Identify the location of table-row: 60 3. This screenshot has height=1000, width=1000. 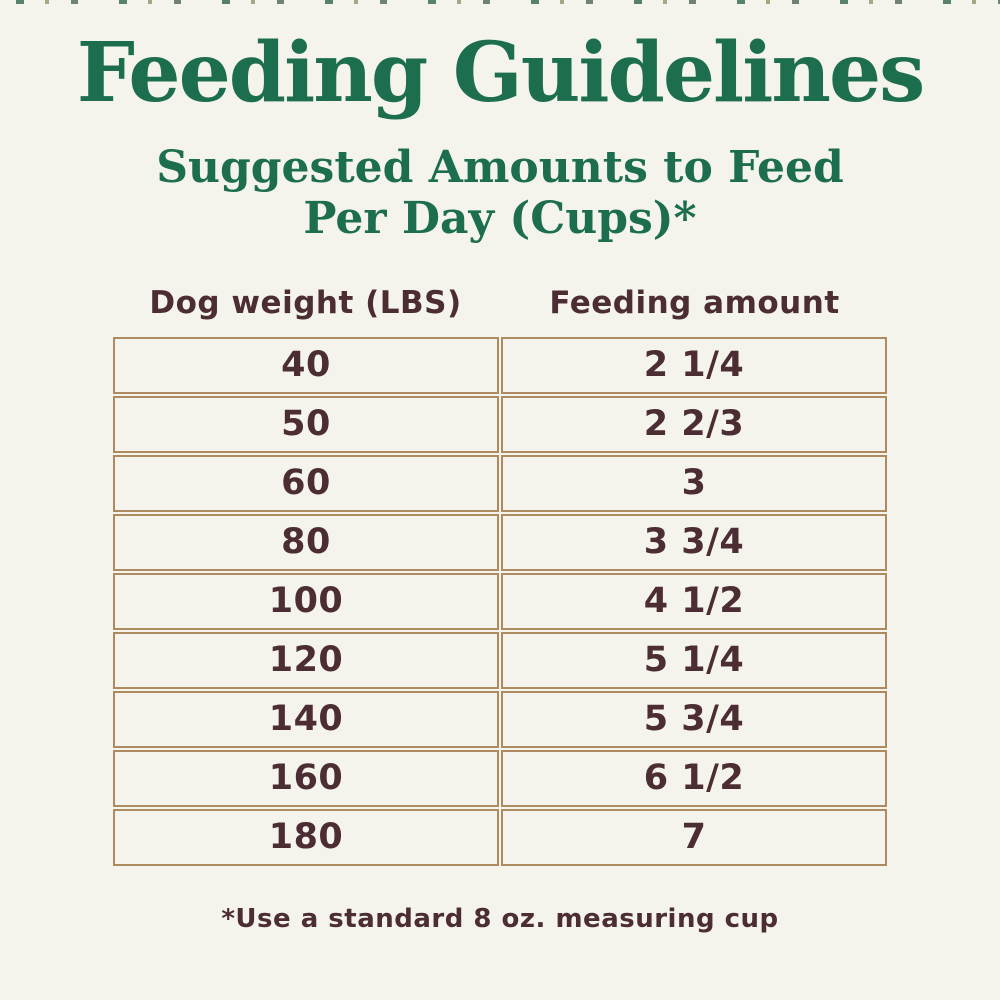
(500, 483).